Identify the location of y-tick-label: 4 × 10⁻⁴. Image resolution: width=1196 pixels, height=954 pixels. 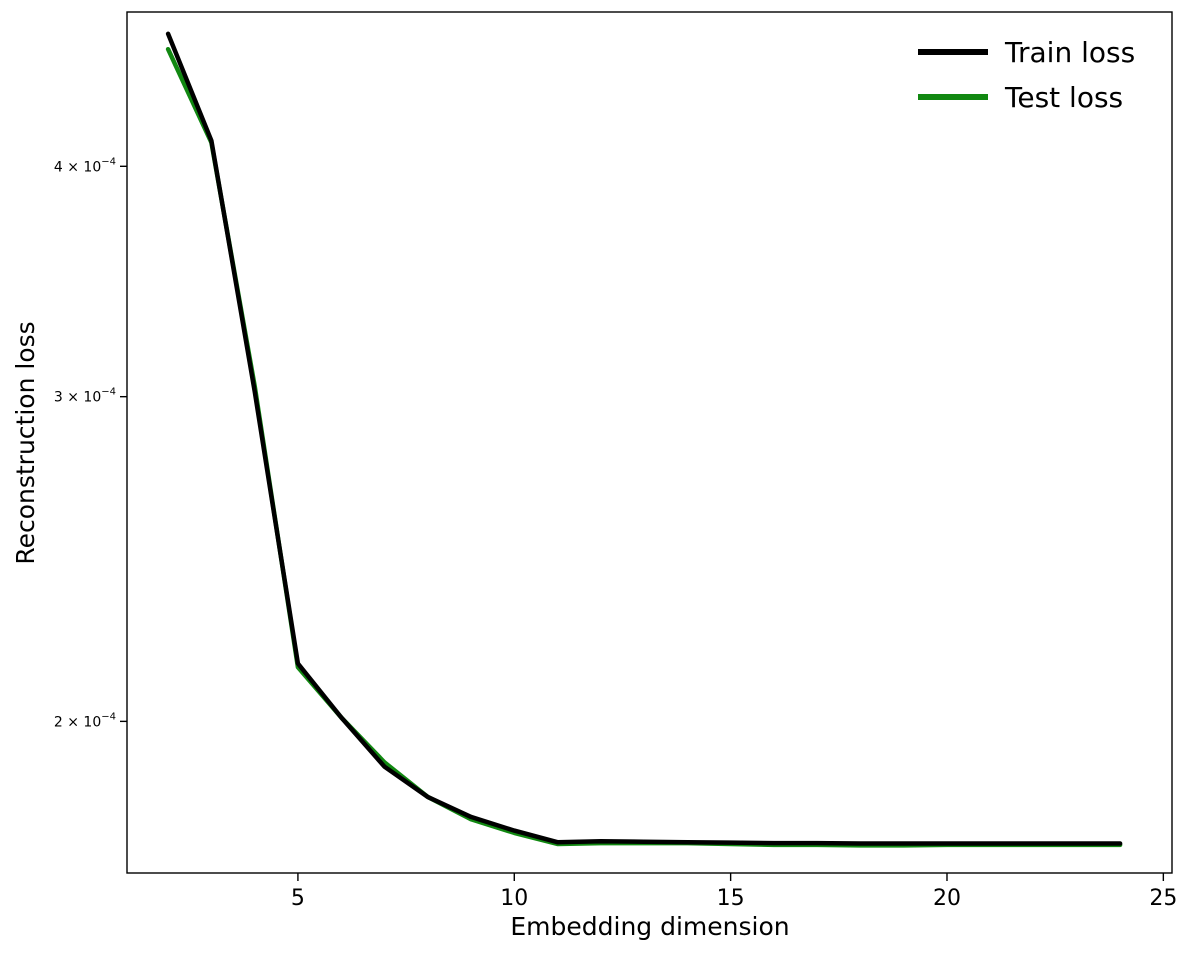
(85, 165).